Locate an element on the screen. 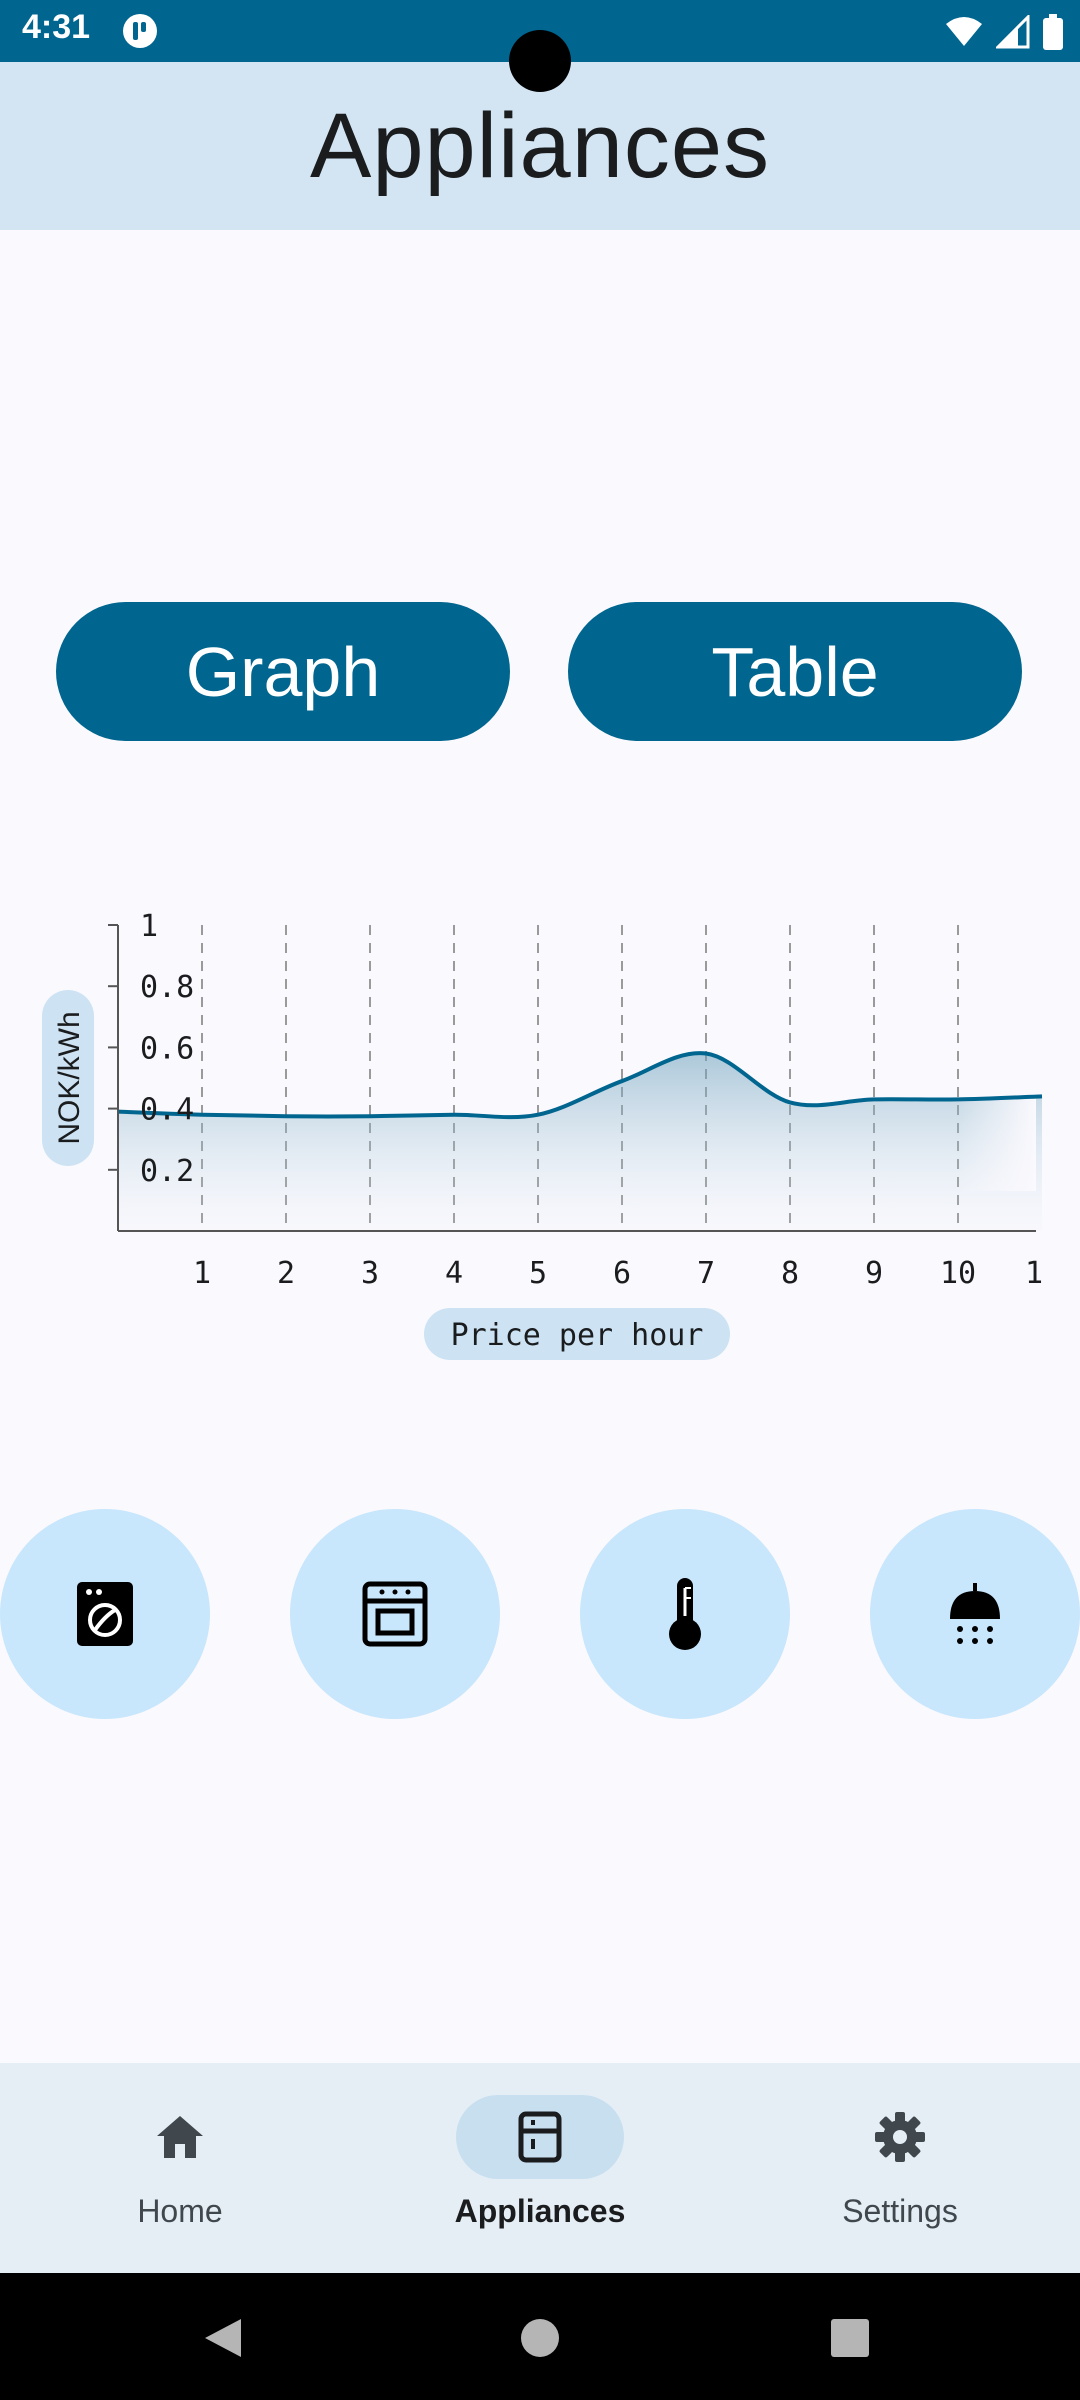 The image size is (1080, 2400). x-axis-label: Price per hour is located at coordinates (577, 1334).